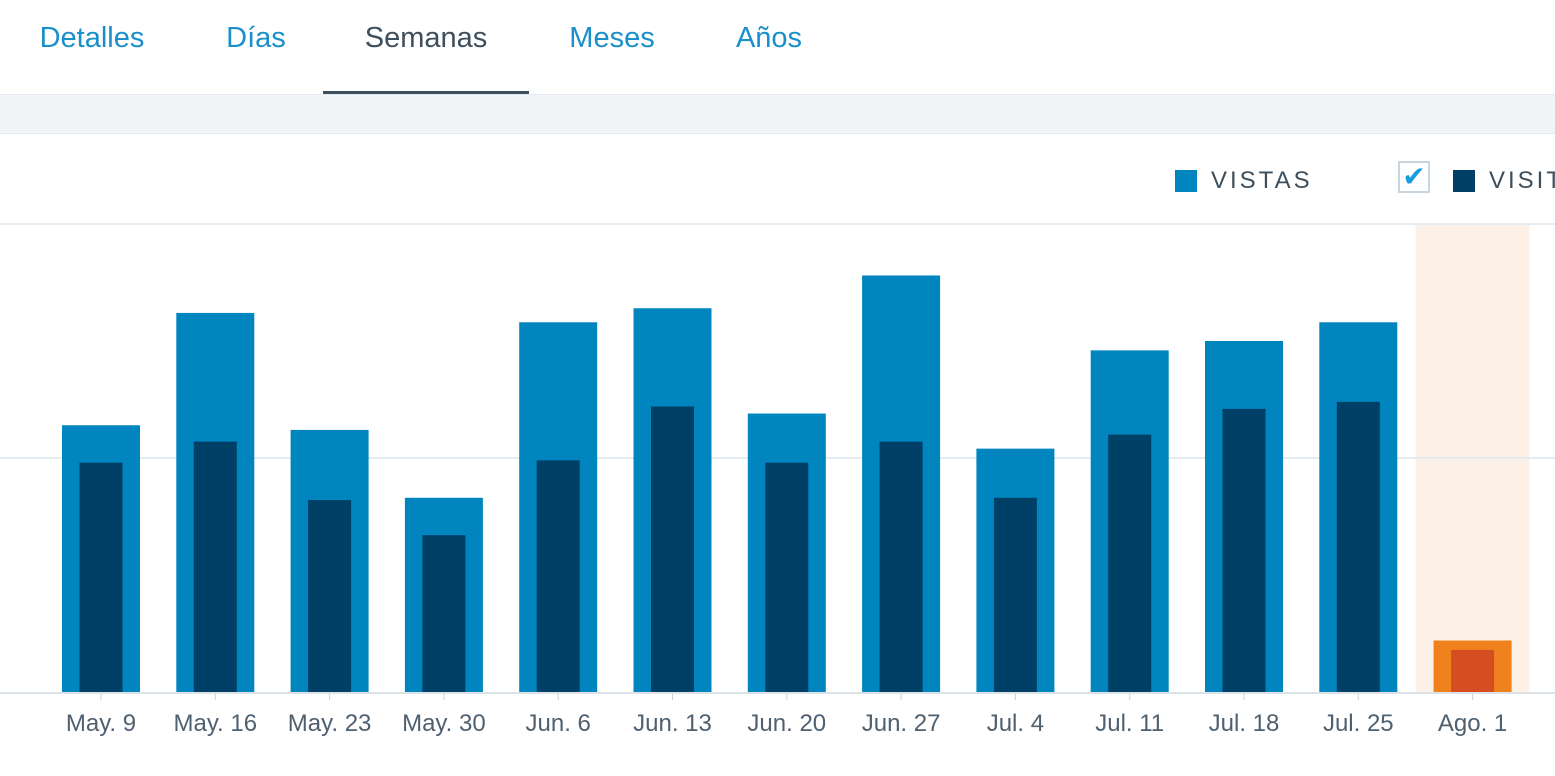 Image resolution: width=1555 pixels, height=776 pixels. I want to click on visitors-checkbox: ✔, so click(1414, 177).